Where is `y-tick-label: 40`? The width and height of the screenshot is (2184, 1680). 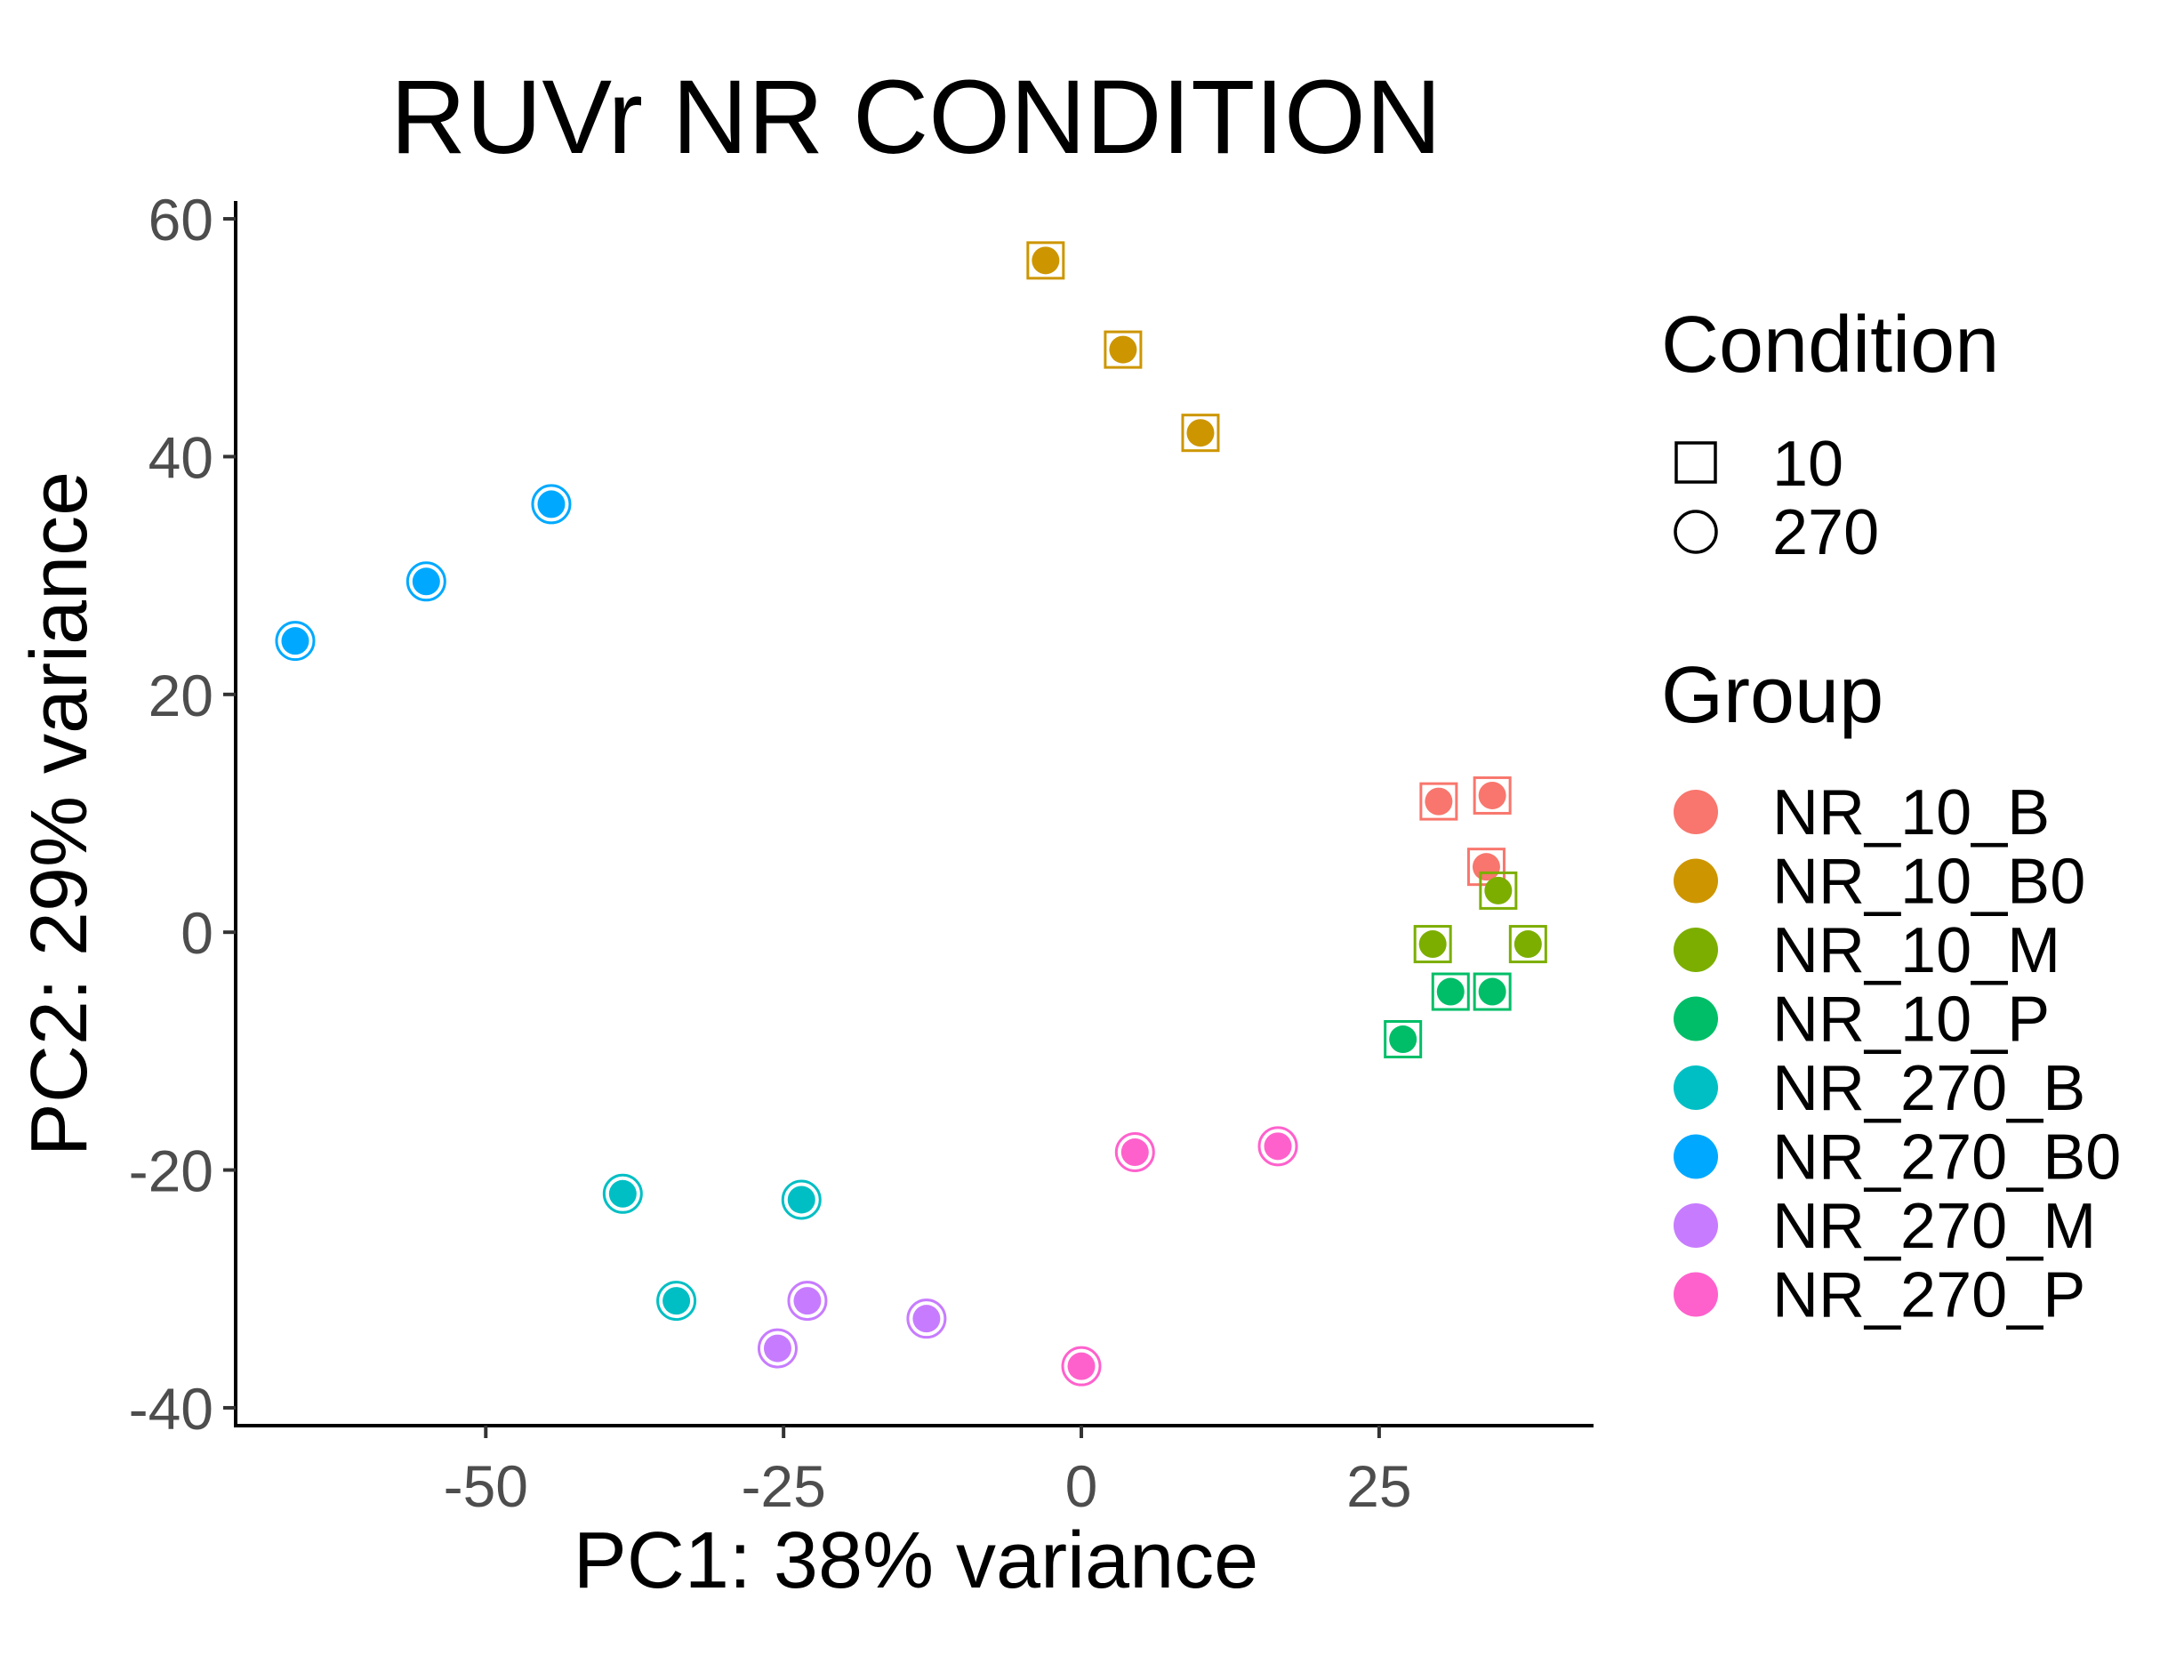 y-tick-label: 40 is located at coordinates (181, 457).